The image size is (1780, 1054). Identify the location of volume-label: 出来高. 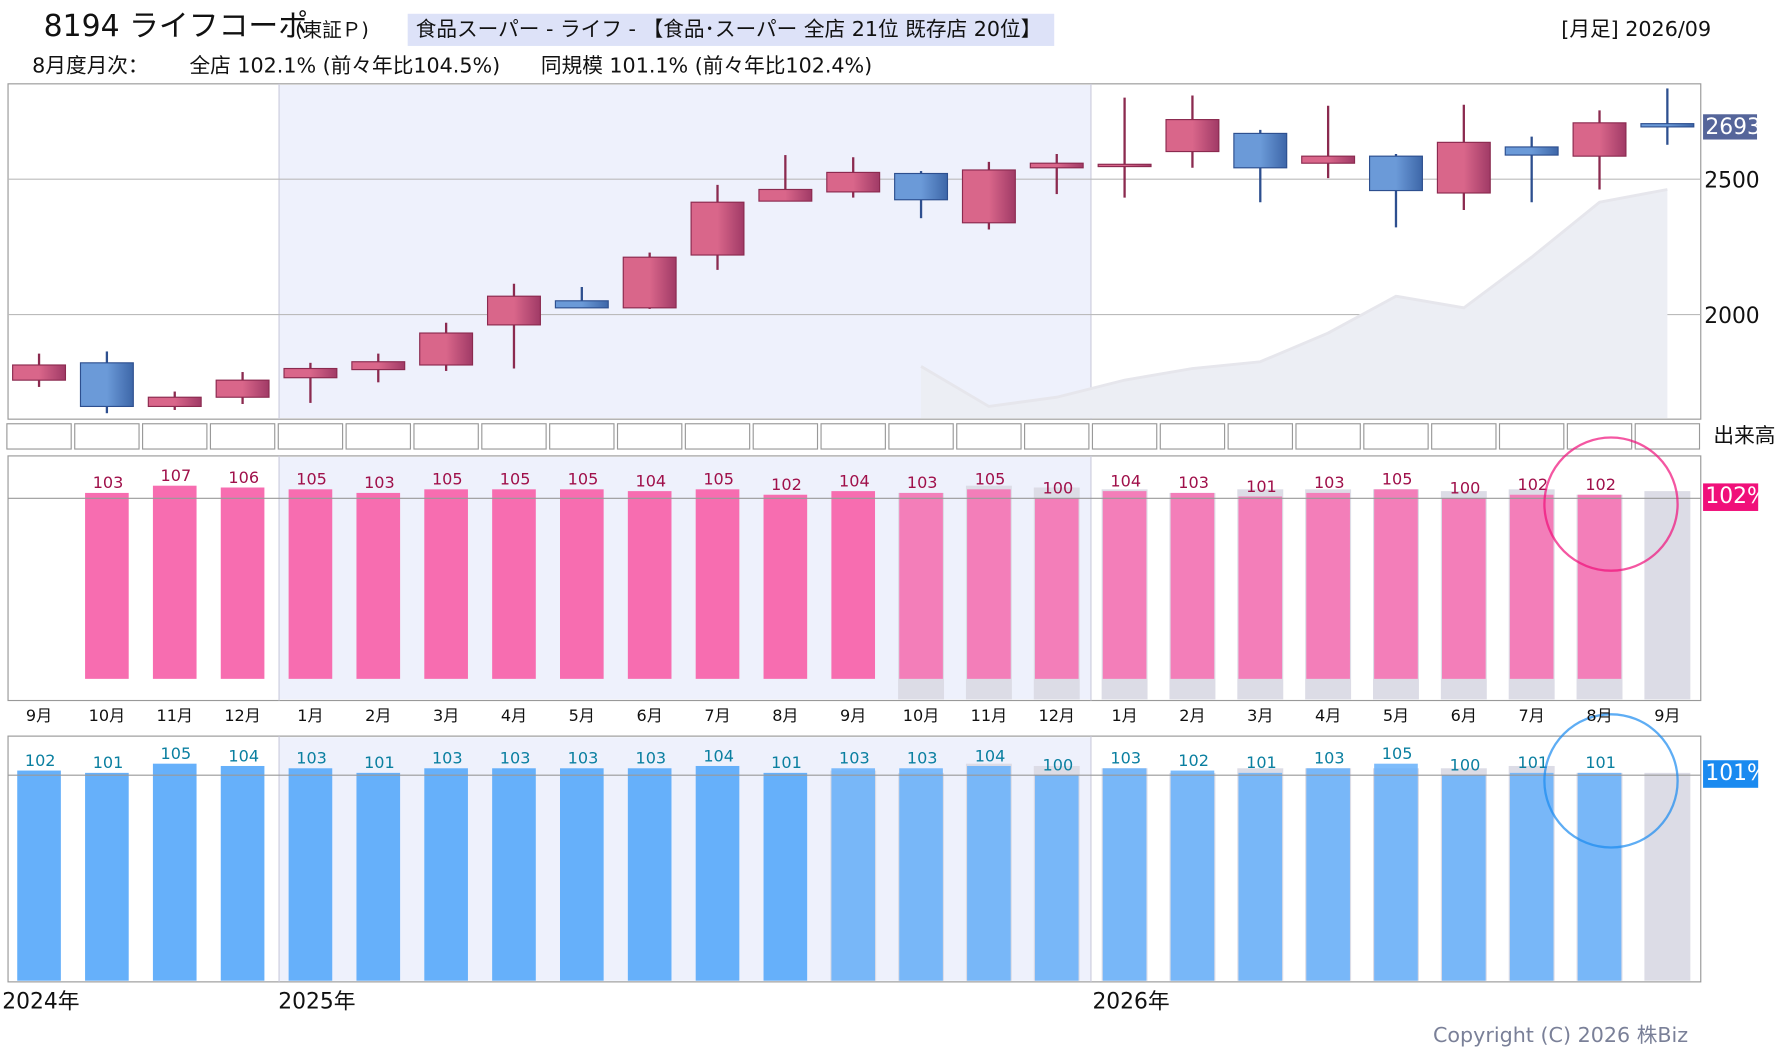
(1744, 435).